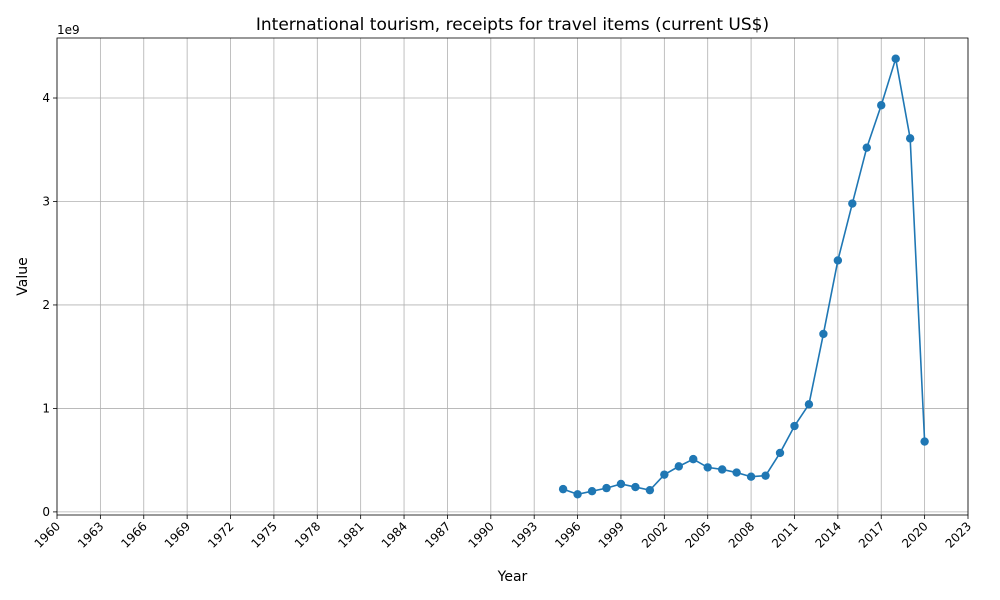 The width and height of the screenshot is (1000, 600). Describe the element at coordinates (46, 98) in the screenshot. I see `y-tick-label: 4` at that location.